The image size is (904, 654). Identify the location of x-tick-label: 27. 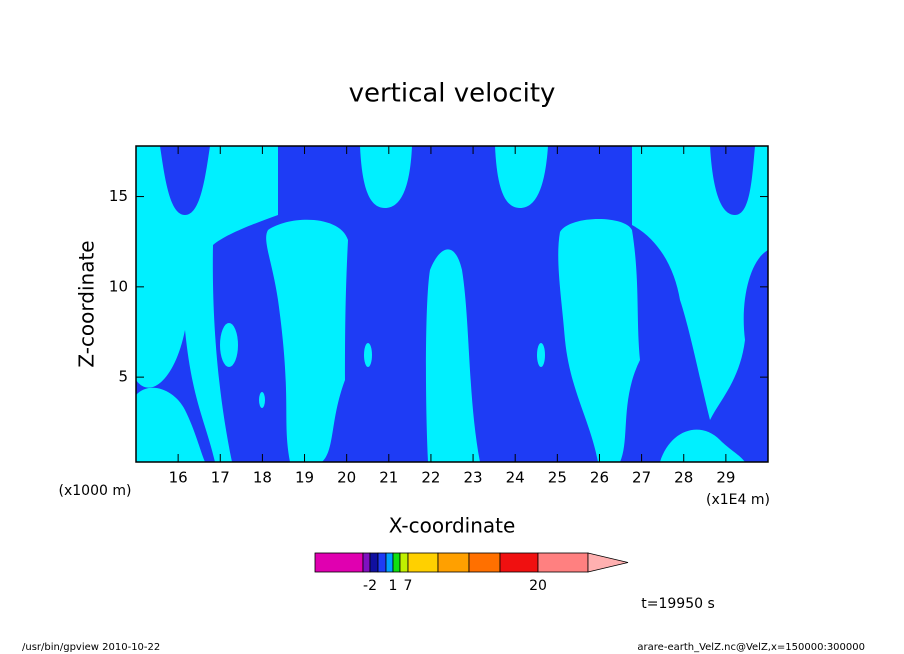
(641, 478).